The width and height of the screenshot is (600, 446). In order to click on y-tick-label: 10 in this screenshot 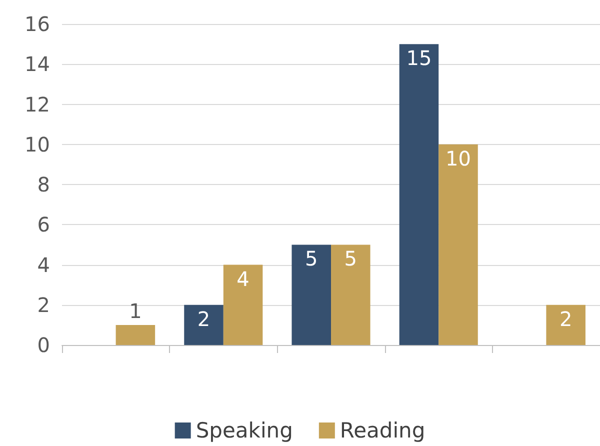, I will do `click(37, 144)`.